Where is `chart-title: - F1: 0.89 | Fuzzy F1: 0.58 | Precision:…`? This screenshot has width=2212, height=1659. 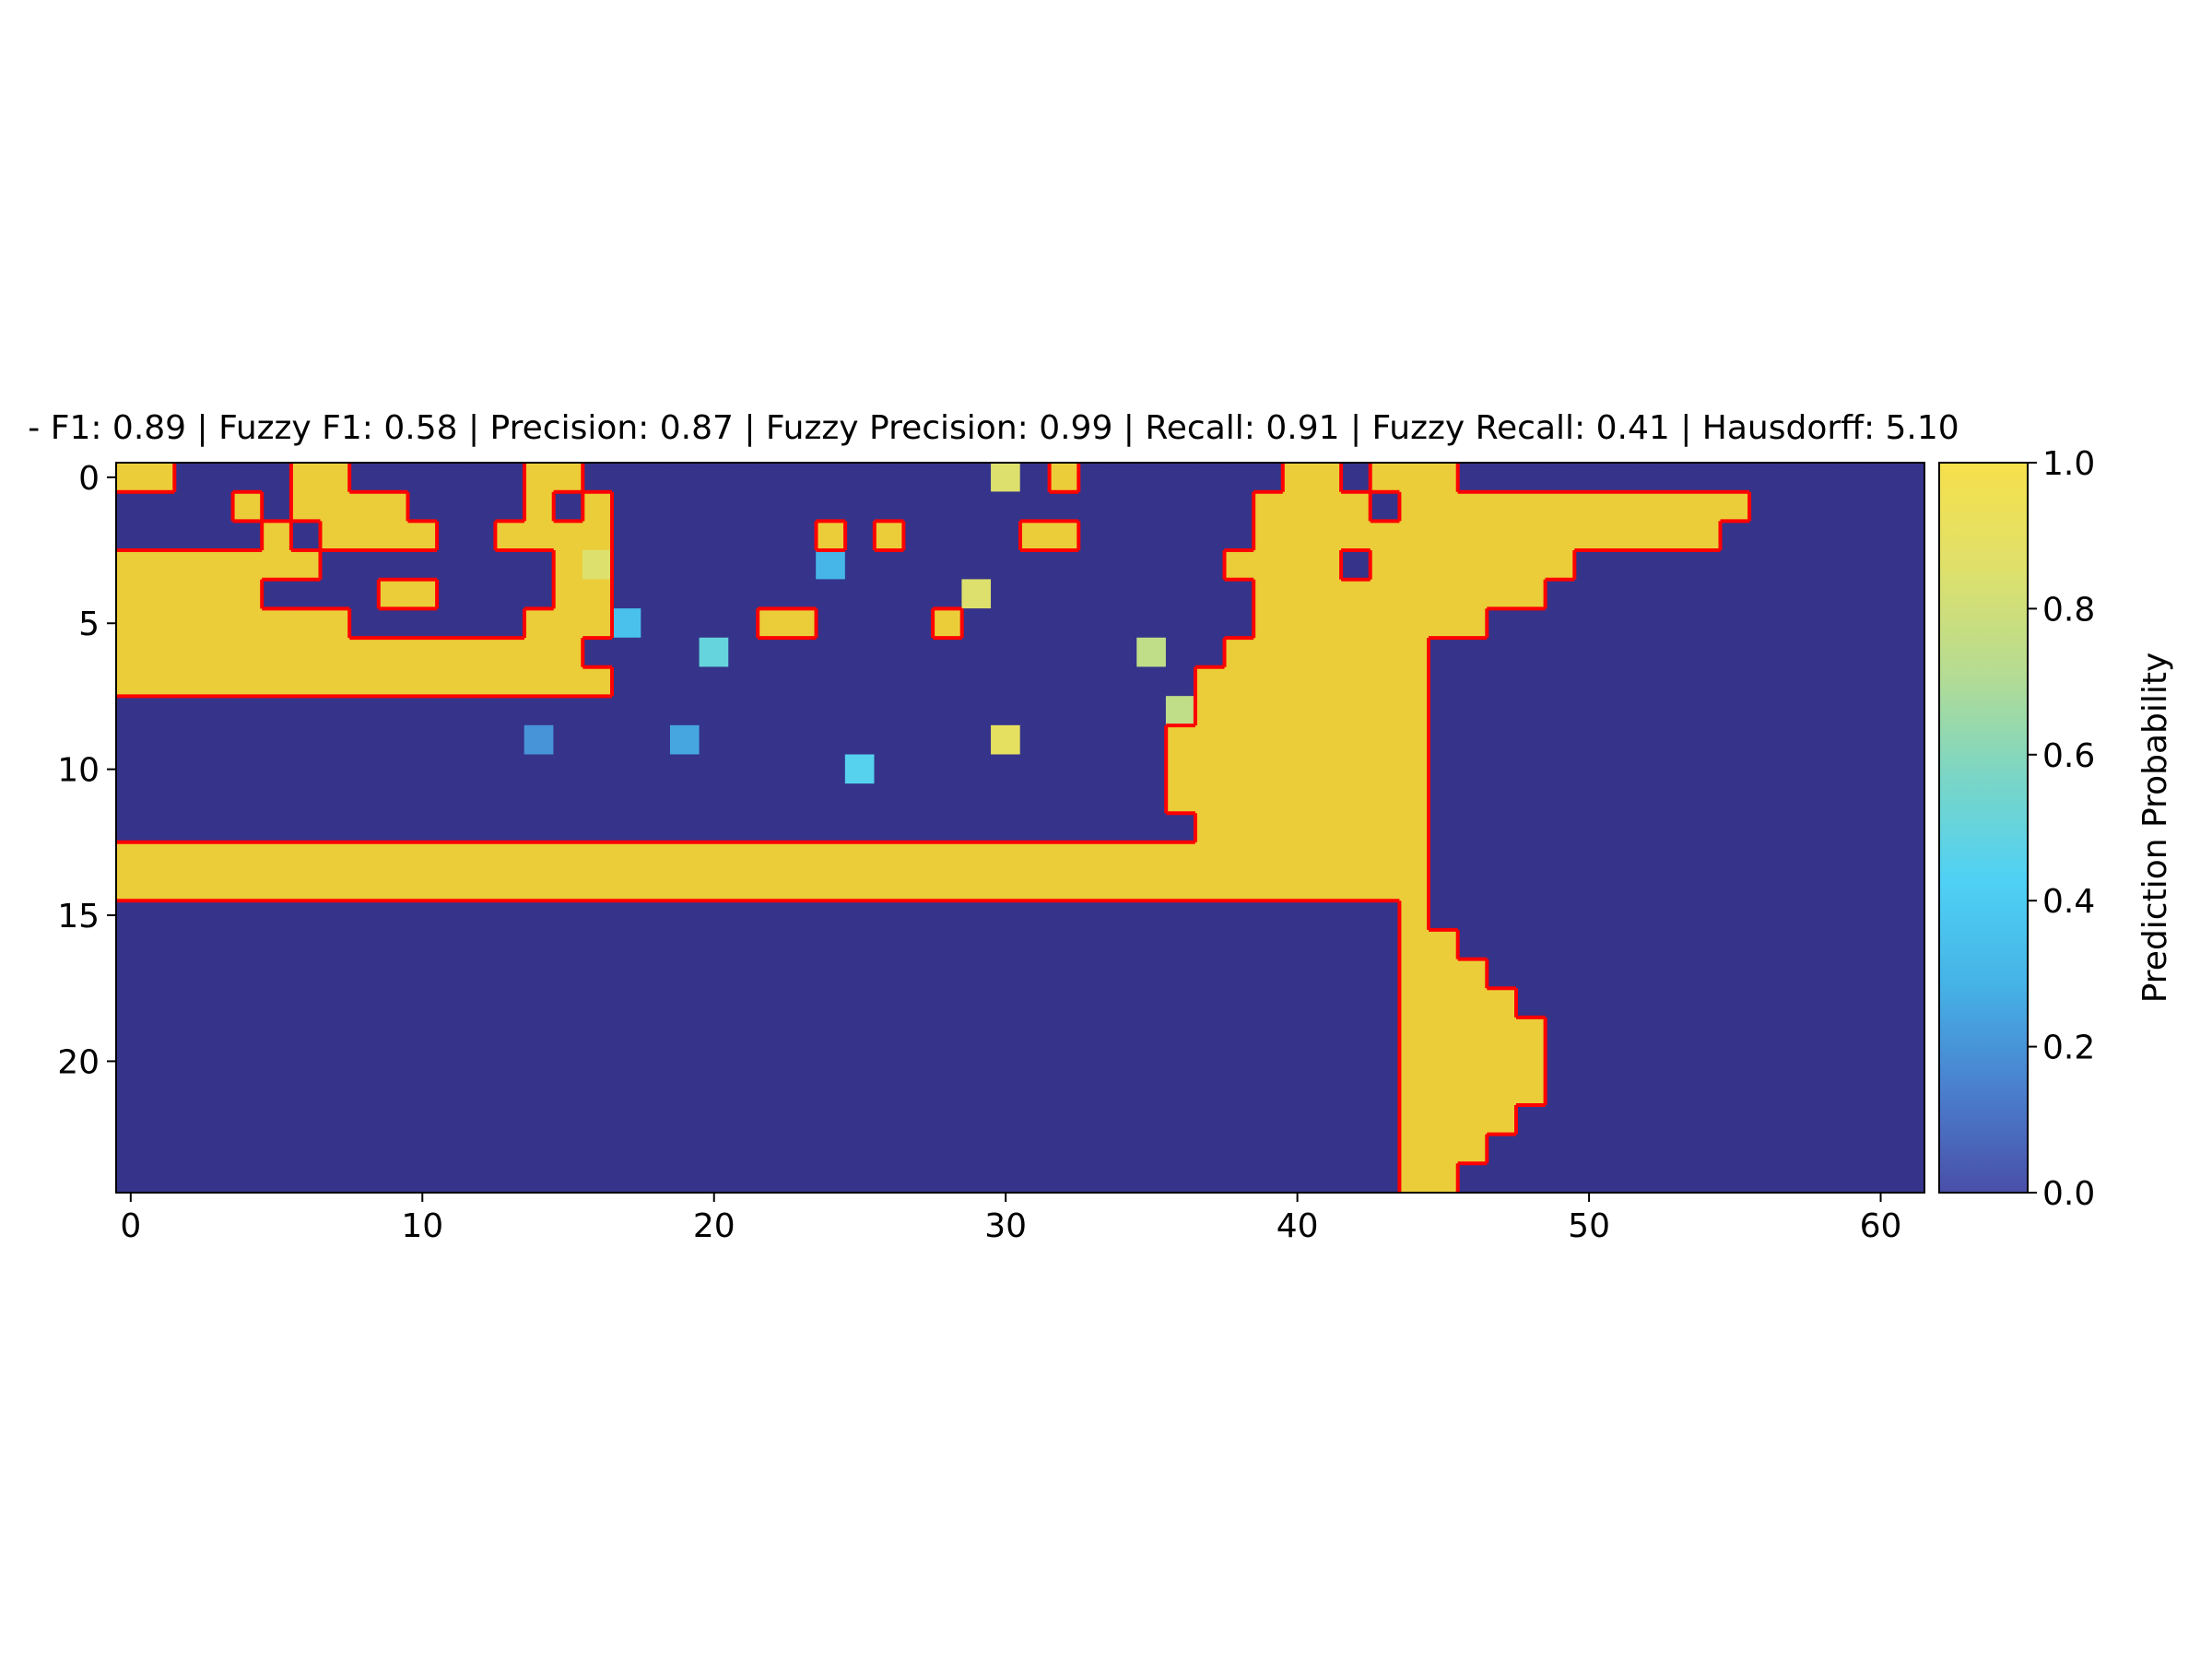
chart-title: - F1: 0.89 | Fuzzy F1: 0.58 | Precision:… is located at coordinates (993, 428).